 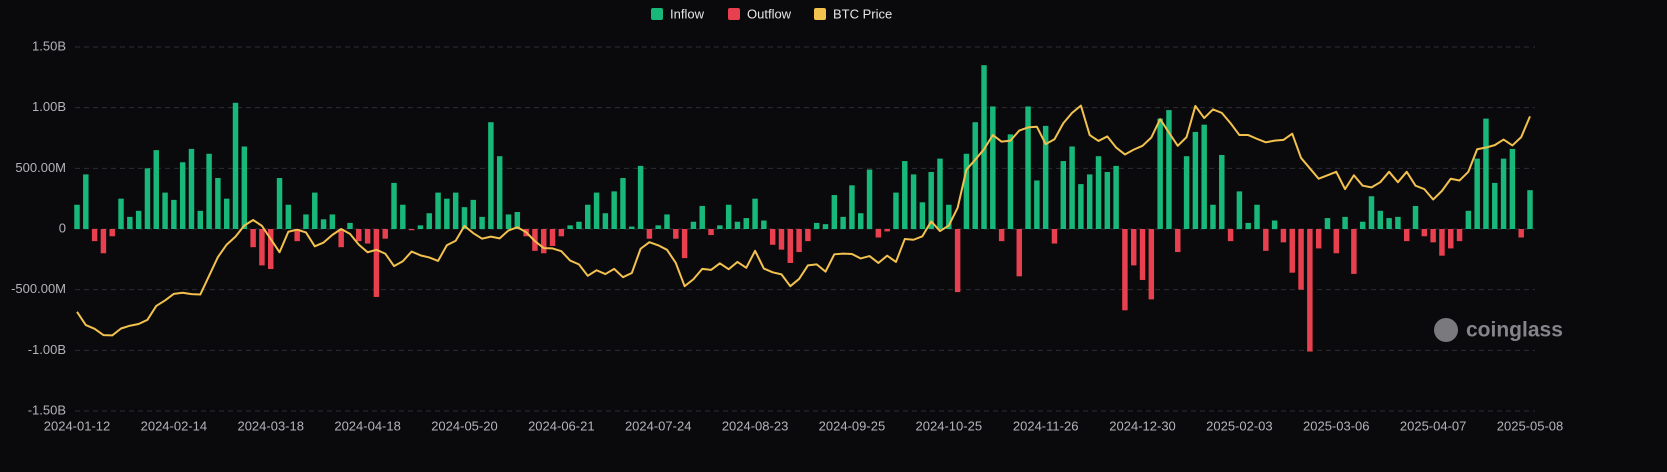 What do you see at coordinates (1046, 425) in the screenshot?
I see `x-tick-label: 2024-11-26` at bounding box center [1046, 425].